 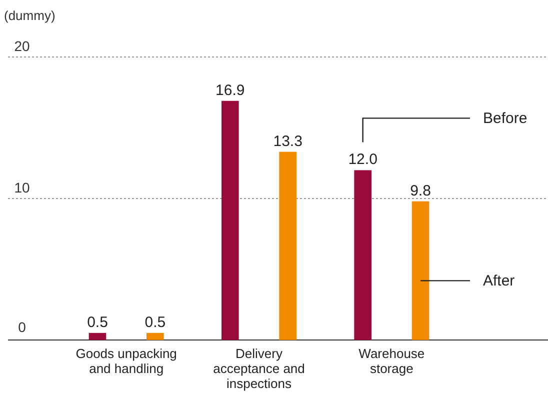 What do you see at coordinates (287, 141) in the screenshot?
I see `data-label: 13.3` at bounding box center [287, 141].